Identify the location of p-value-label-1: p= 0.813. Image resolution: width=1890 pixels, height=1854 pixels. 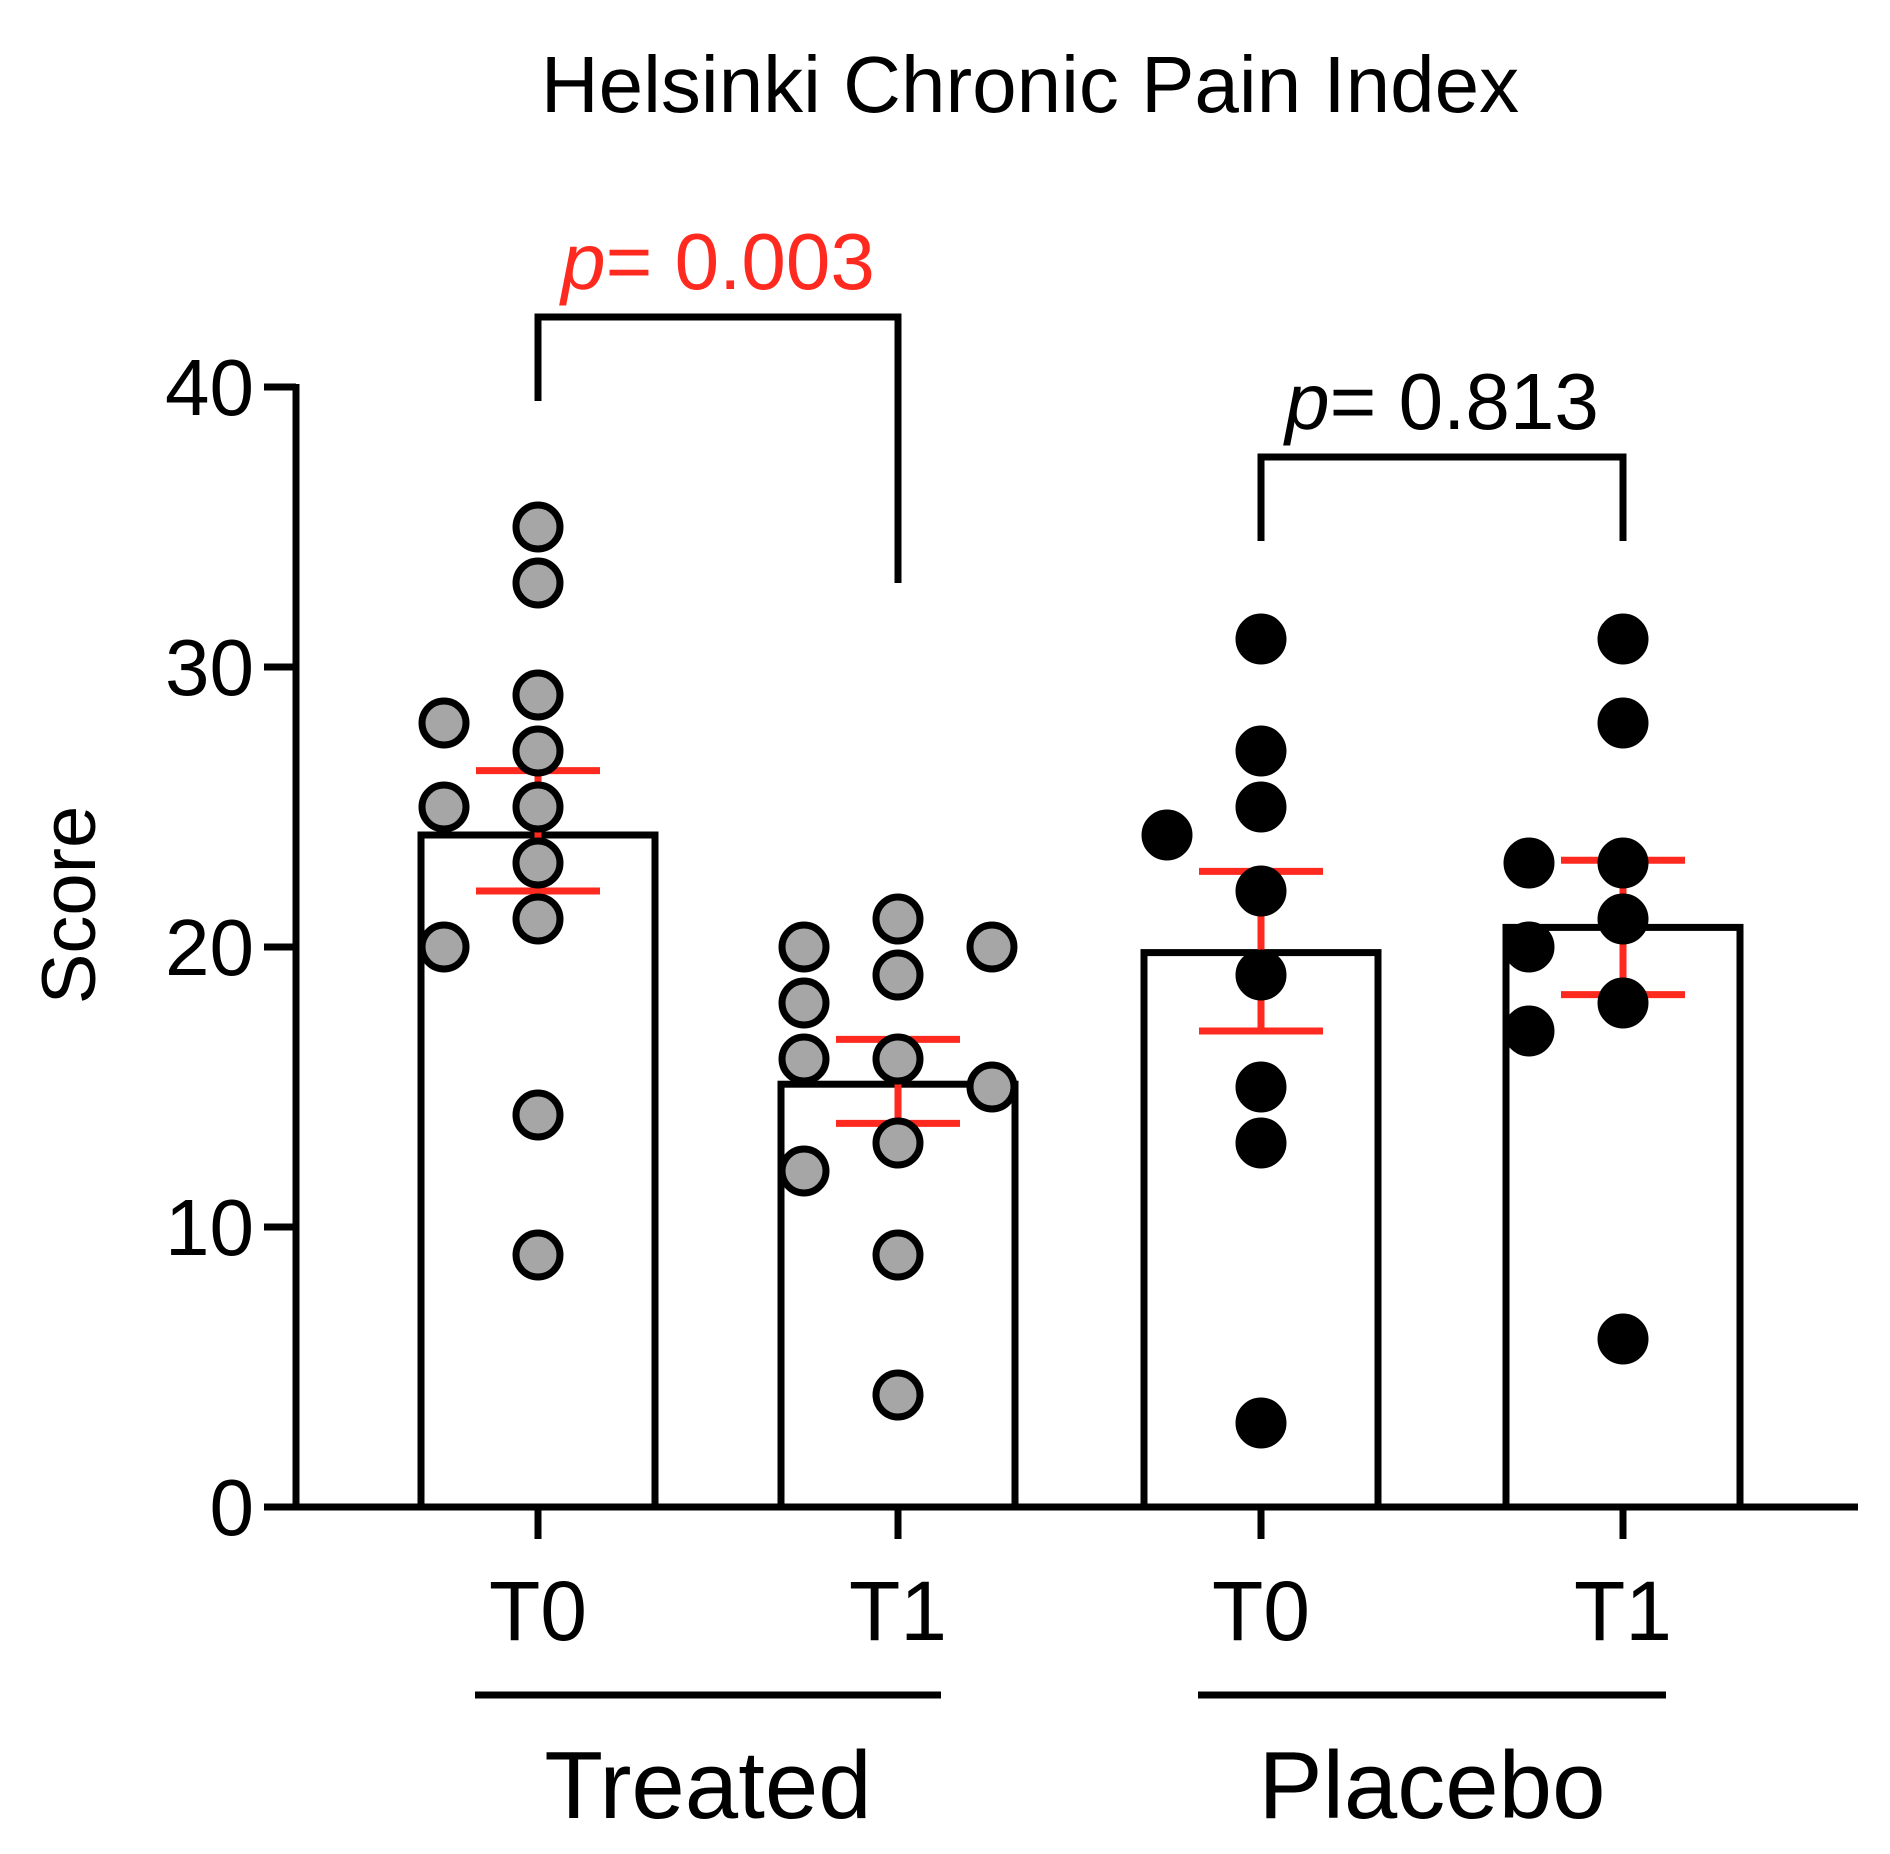
(1441, 401).